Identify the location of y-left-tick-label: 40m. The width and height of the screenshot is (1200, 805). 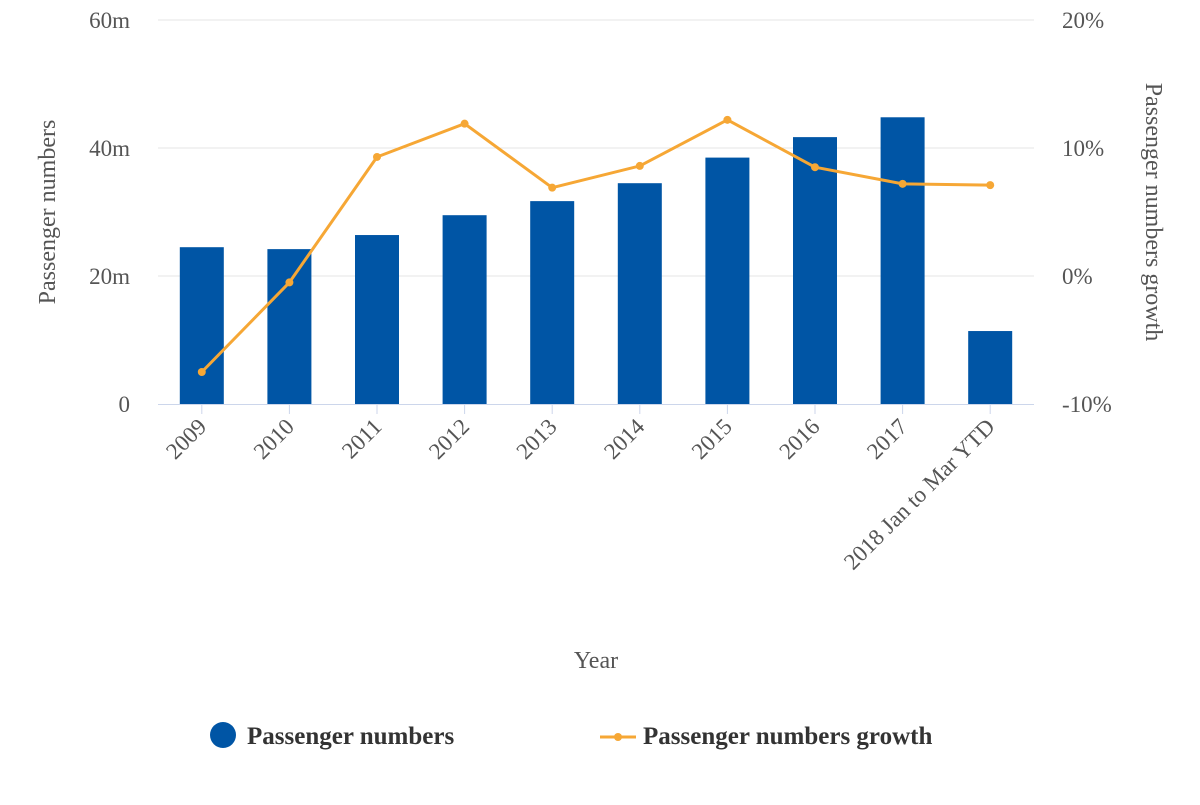
(109, 148).